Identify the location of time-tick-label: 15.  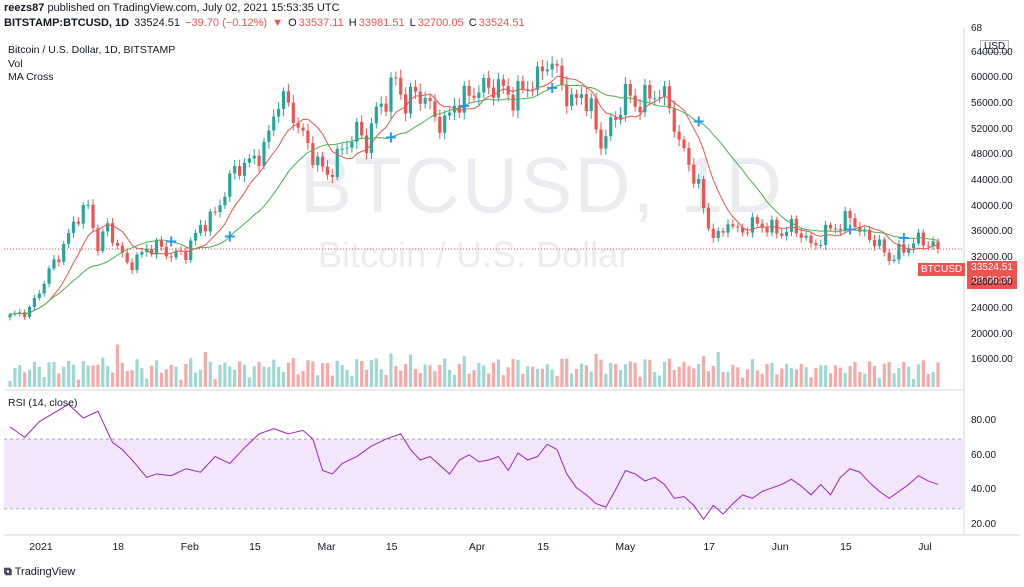
(846, 547).